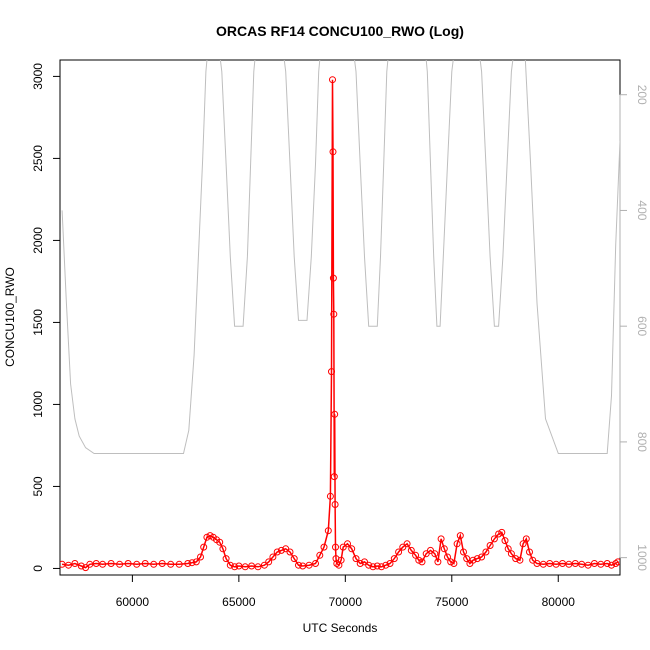  Describe the element at coordinates (10, 317) in the screenshot. I see `y-axis-label: CONCU100_RWO` at that location.